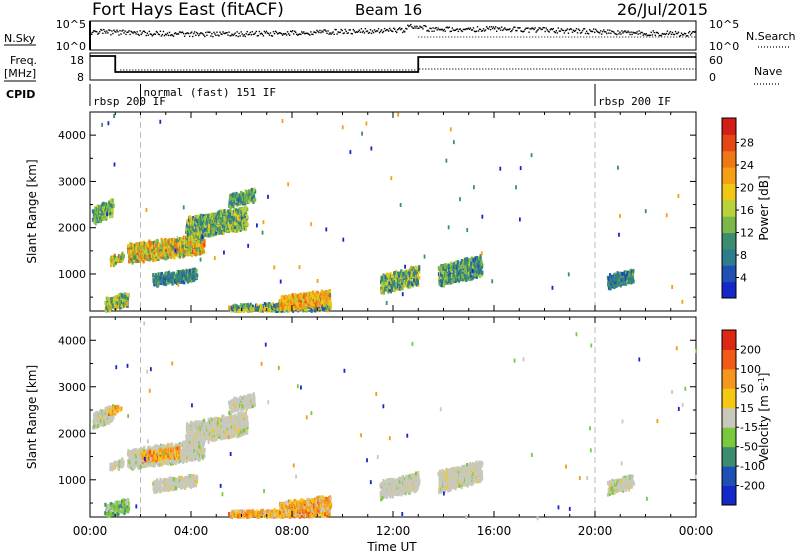 The width and height of the screenshot is (800, 554). What do you see at coordinates (743, 255) in the screenshot?
I see `colorbar-tick-label: 8` at bounding box center [743, 255].